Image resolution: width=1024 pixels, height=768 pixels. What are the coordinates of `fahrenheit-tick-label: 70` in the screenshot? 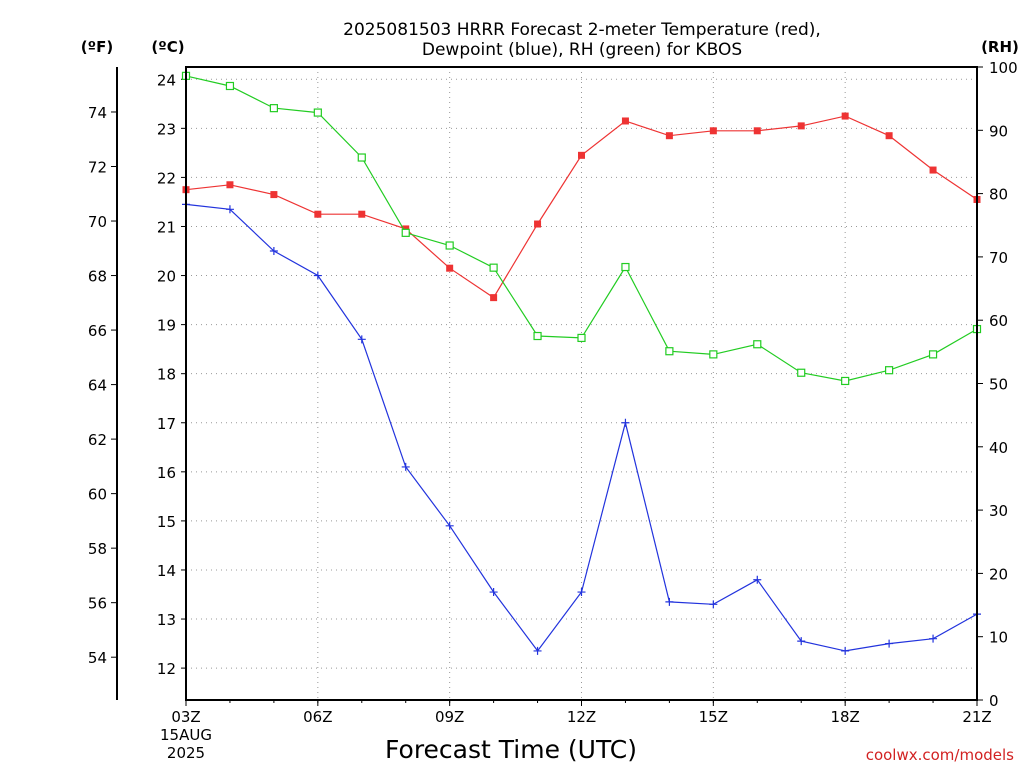 It's located at (97, 222).